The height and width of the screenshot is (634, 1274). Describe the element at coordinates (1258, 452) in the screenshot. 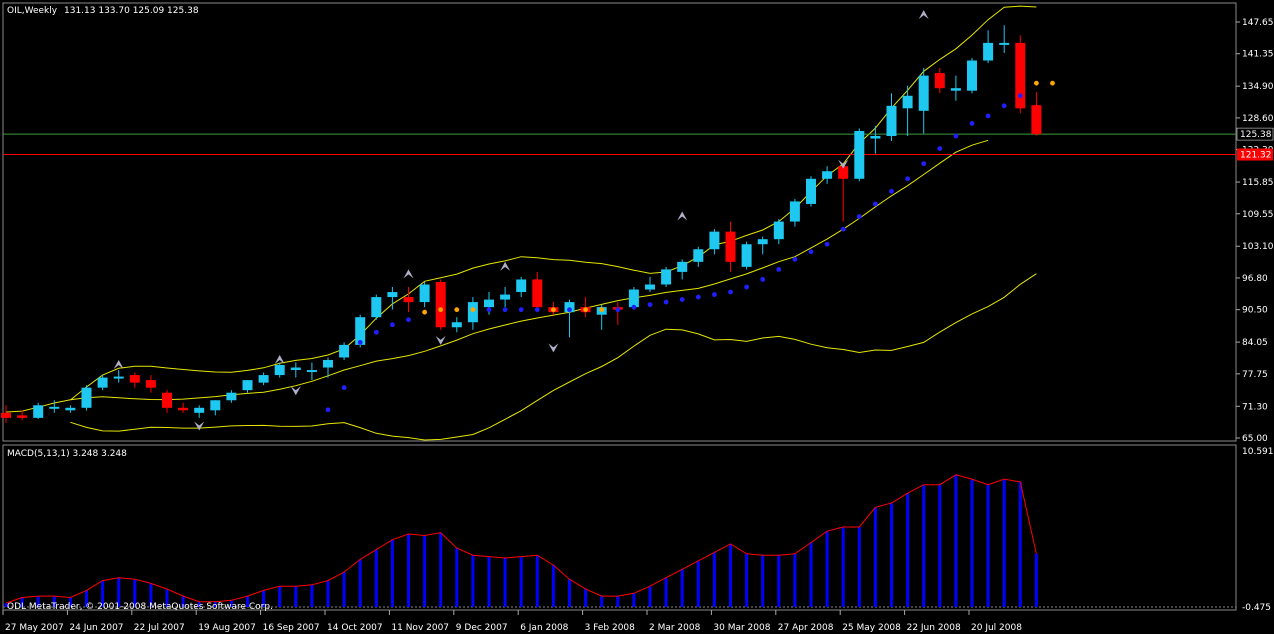

I see `macd-tick-label: 10.591` at that location.